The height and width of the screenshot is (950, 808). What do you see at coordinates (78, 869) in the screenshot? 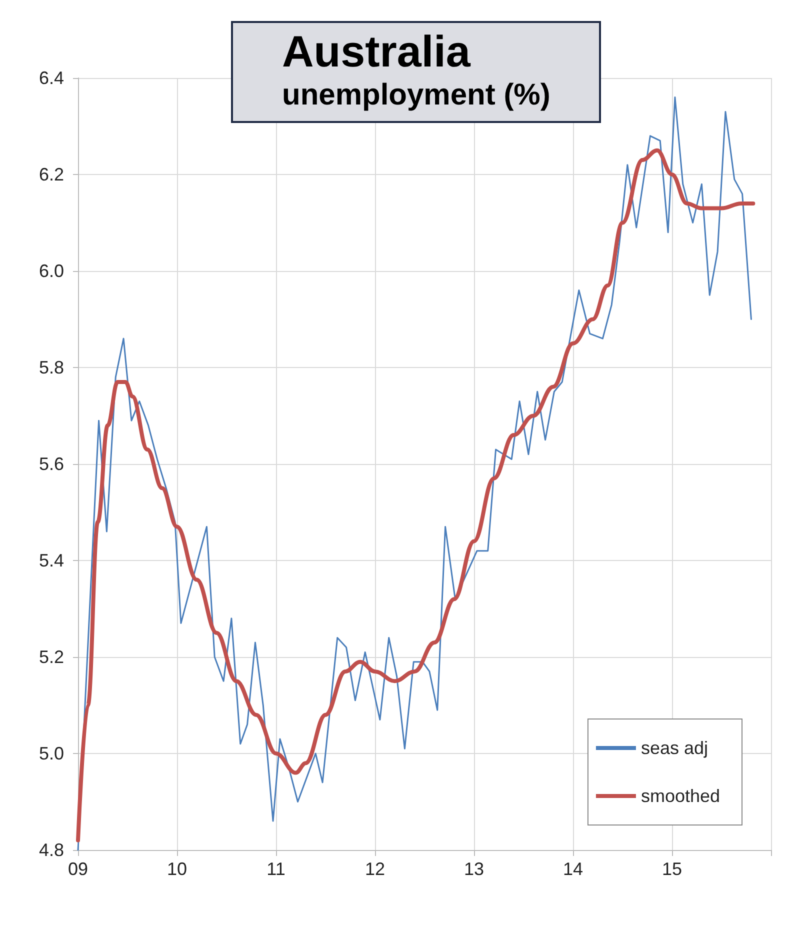
I see `x-tick-label: 09` at bounding box center [78, 869].